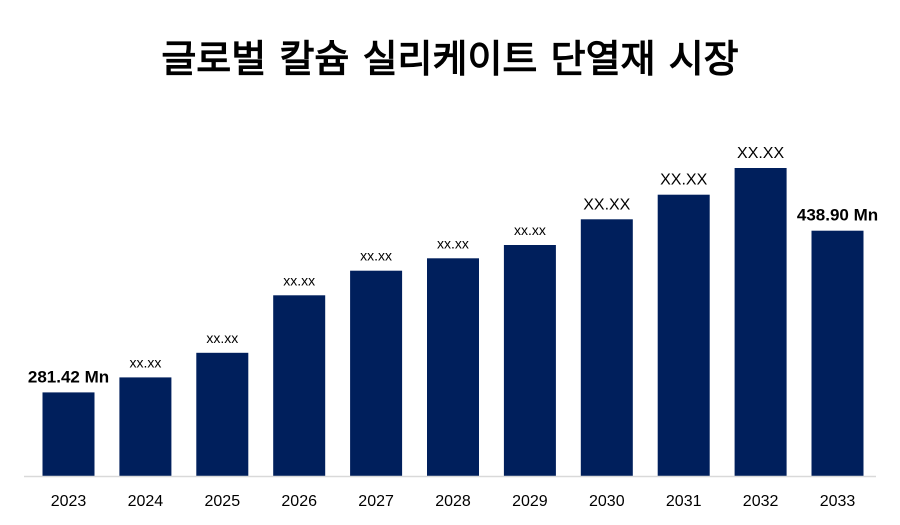 The width and height of the screenshot is (900, 525). Describe the element at coordinates (837, 215) in the screenshot. I see `data-label-2033: 438.90 Mn` at that location.